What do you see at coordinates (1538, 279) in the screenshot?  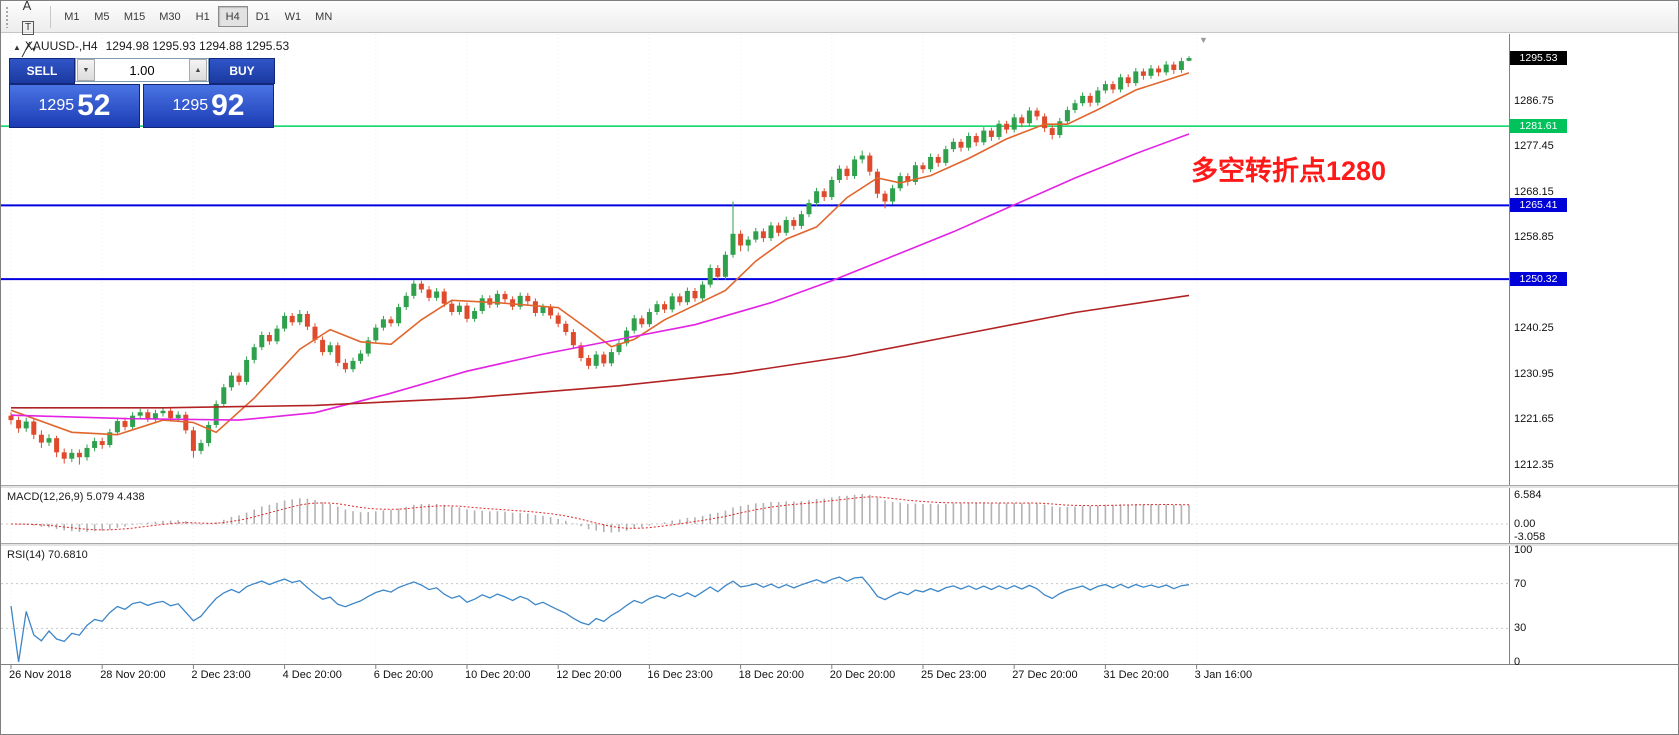 I see `price-level-label: 1250.32` at bounding box center [1538, 279].